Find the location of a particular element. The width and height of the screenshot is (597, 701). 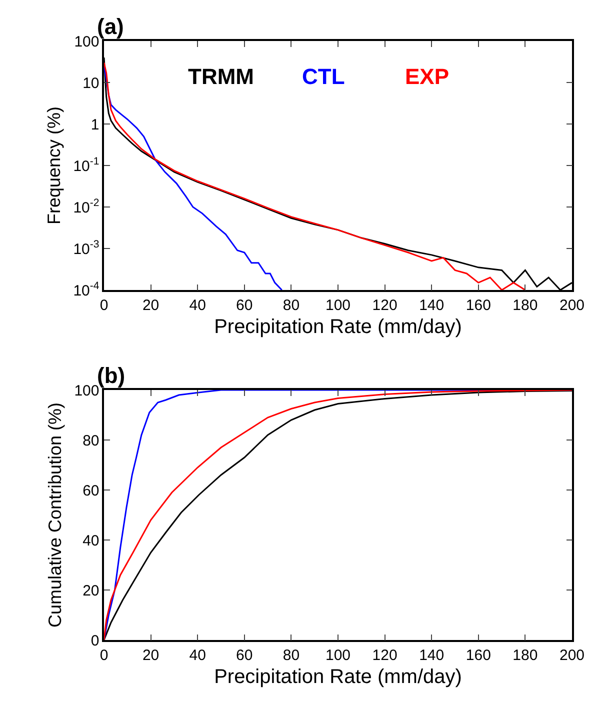

chart-title: (a) is located at coordinates (110, 26).